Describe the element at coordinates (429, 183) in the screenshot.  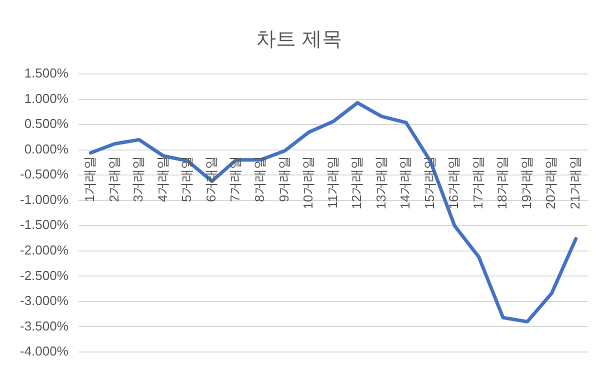
I see `x-tick-label: 15거래일` at that location.